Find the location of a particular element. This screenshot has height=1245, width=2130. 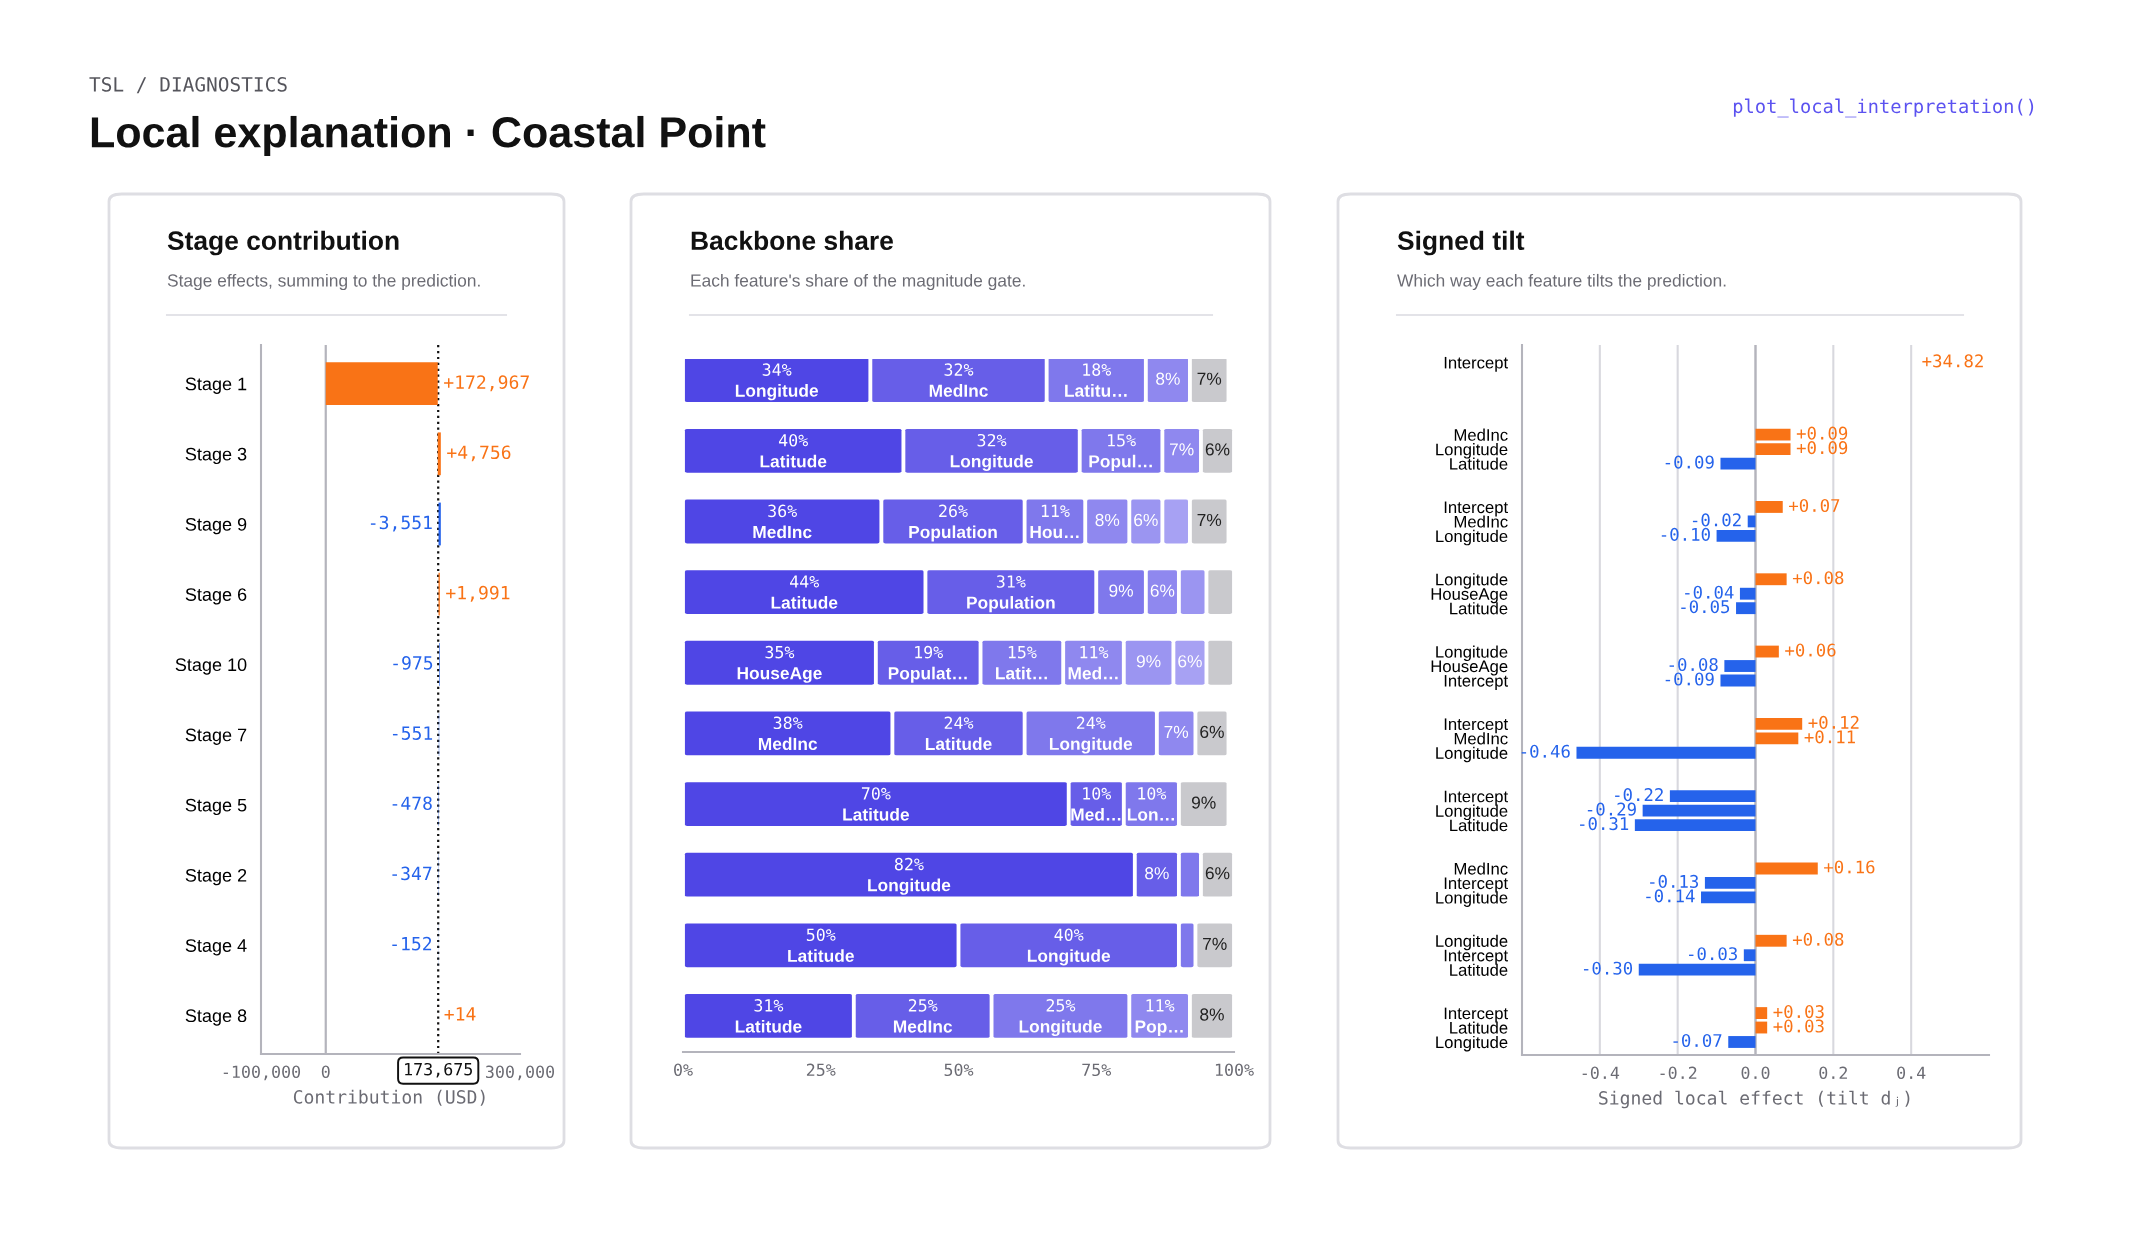

data-label: -3,551 is located at coordinates (401, 523).